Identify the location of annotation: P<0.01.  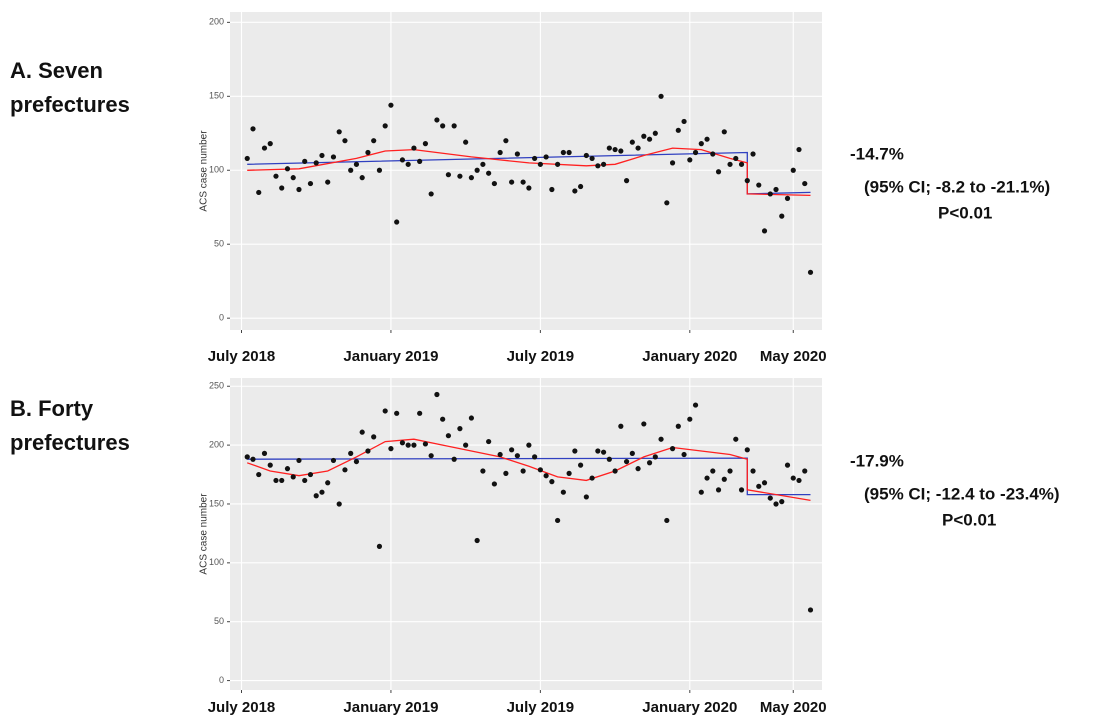
(965, 212).